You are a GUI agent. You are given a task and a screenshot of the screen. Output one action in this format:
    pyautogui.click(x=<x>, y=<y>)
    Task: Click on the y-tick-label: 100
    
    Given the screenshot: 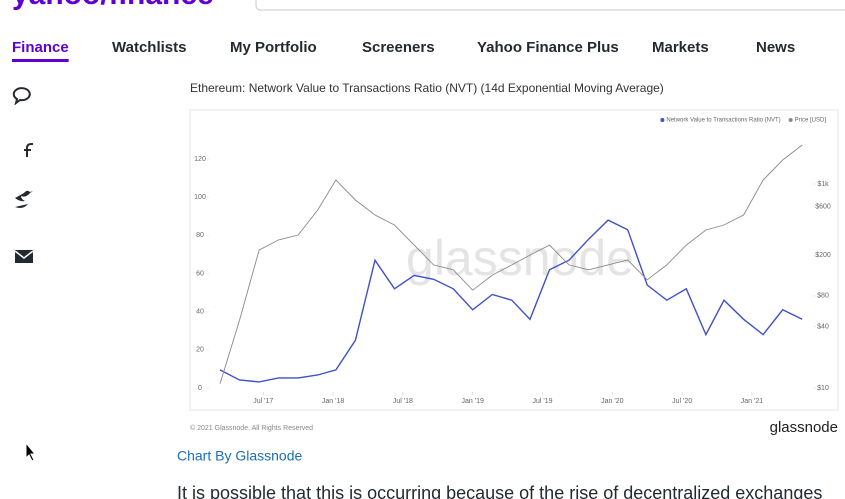 What is the action you would take?
    pyautogui.click(x=200, y=197)
    